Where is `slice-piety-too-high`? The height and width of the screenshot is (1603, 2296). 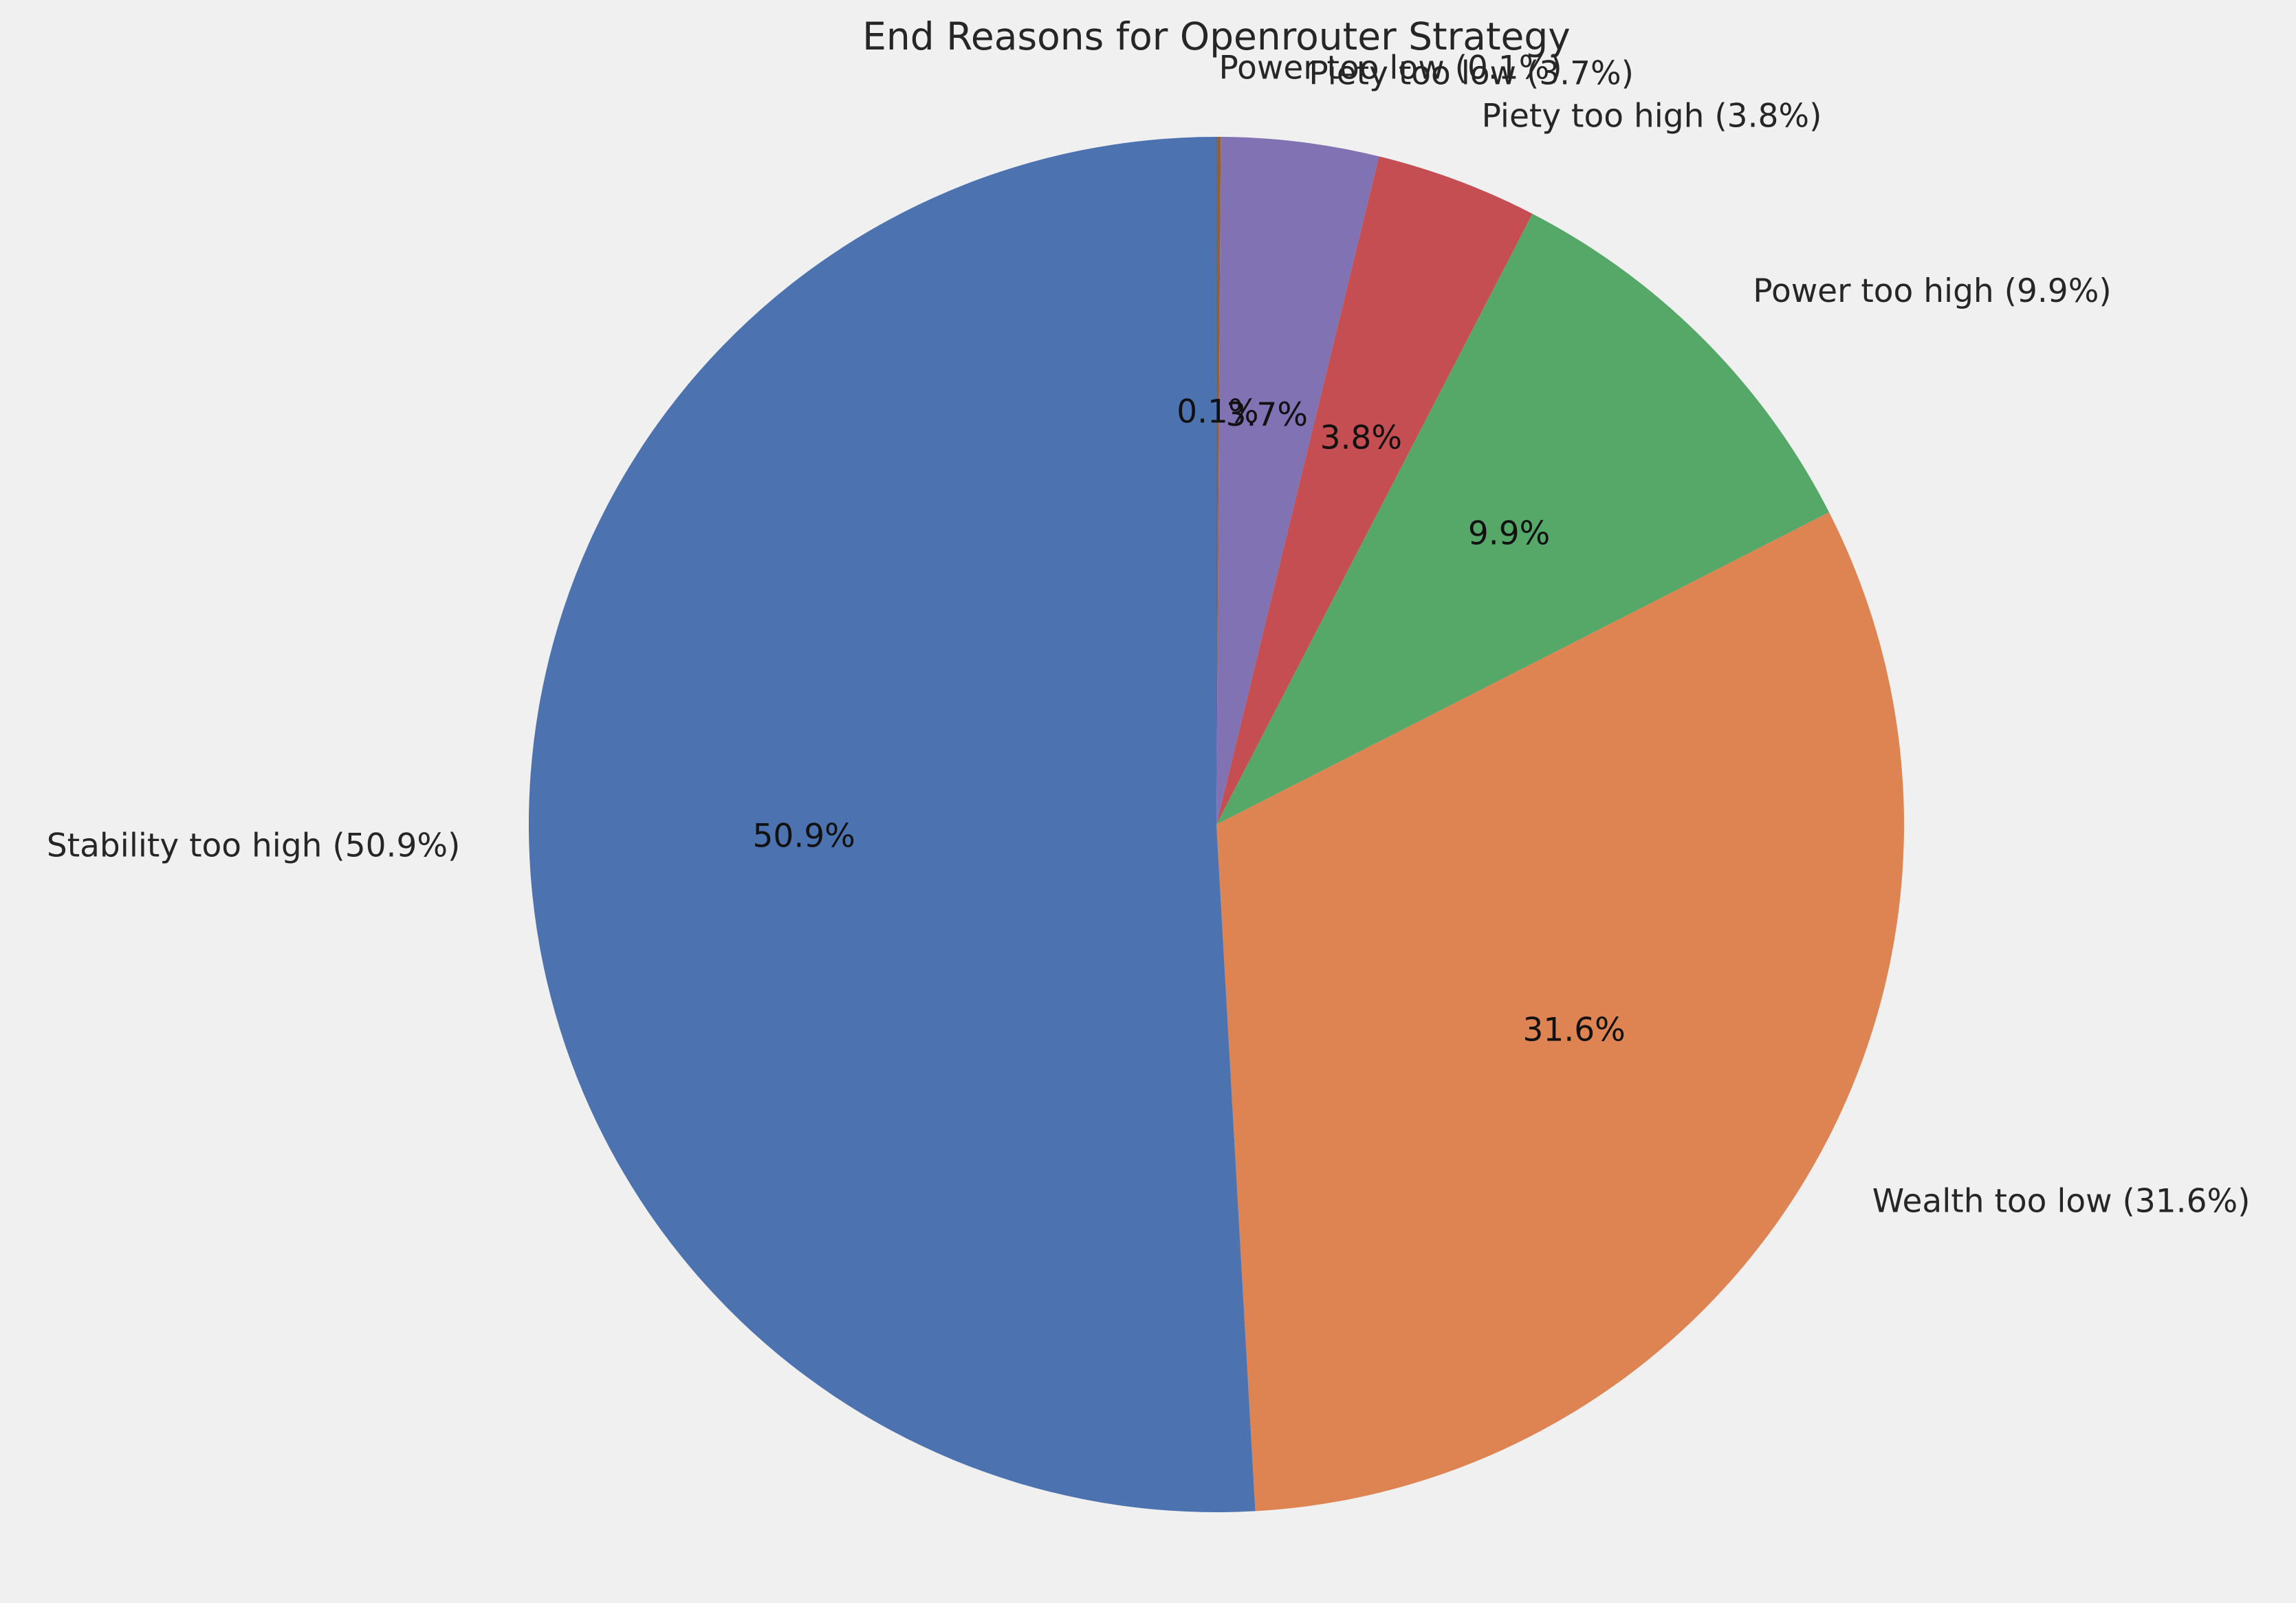
slice-piety-too-high is located at coordinates (1374, 490).